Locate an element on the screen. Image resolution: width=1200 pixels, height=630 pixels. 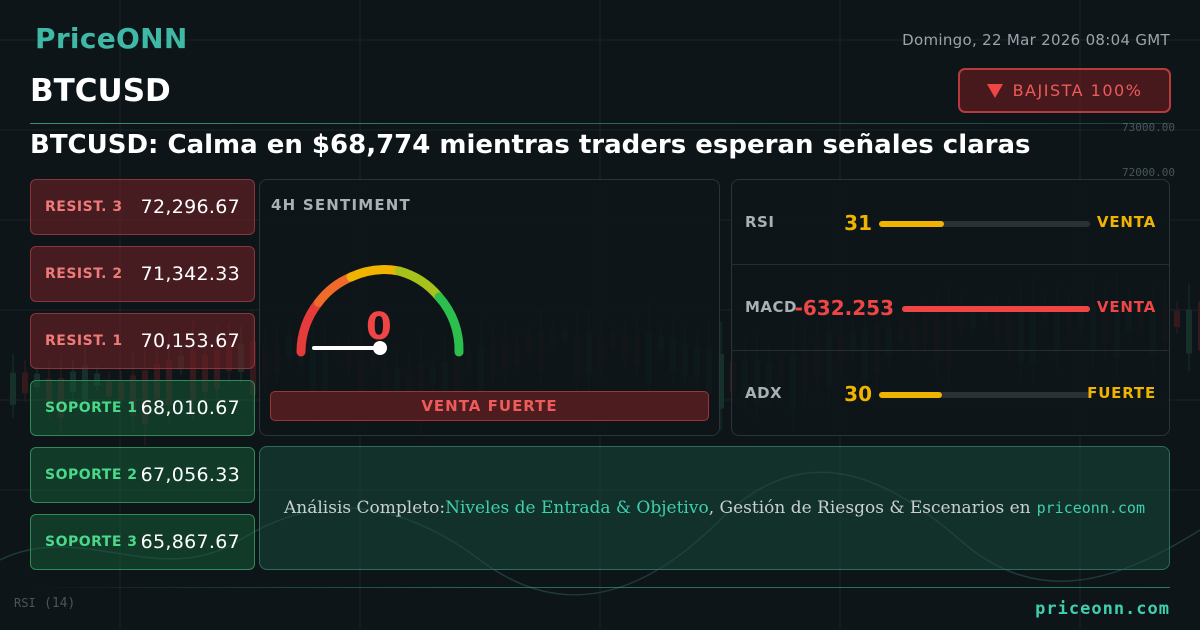
level-label: RESIST. 2 is located at coordinates (84, 274).